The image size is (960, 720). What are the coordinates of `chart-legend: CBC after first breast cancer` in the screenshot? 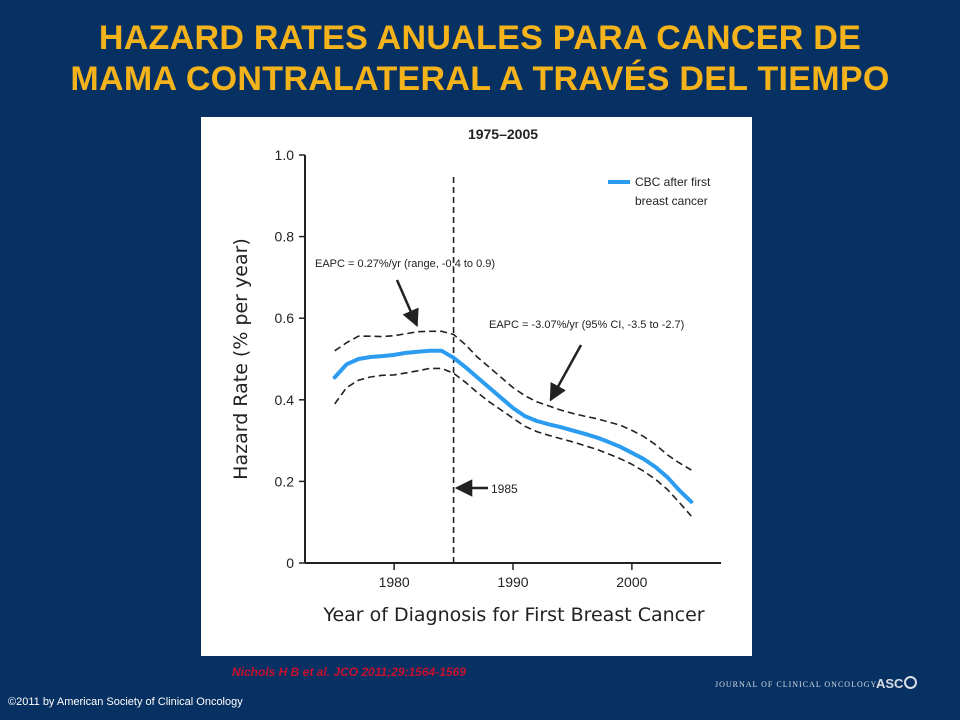 It's located at (659, 191).